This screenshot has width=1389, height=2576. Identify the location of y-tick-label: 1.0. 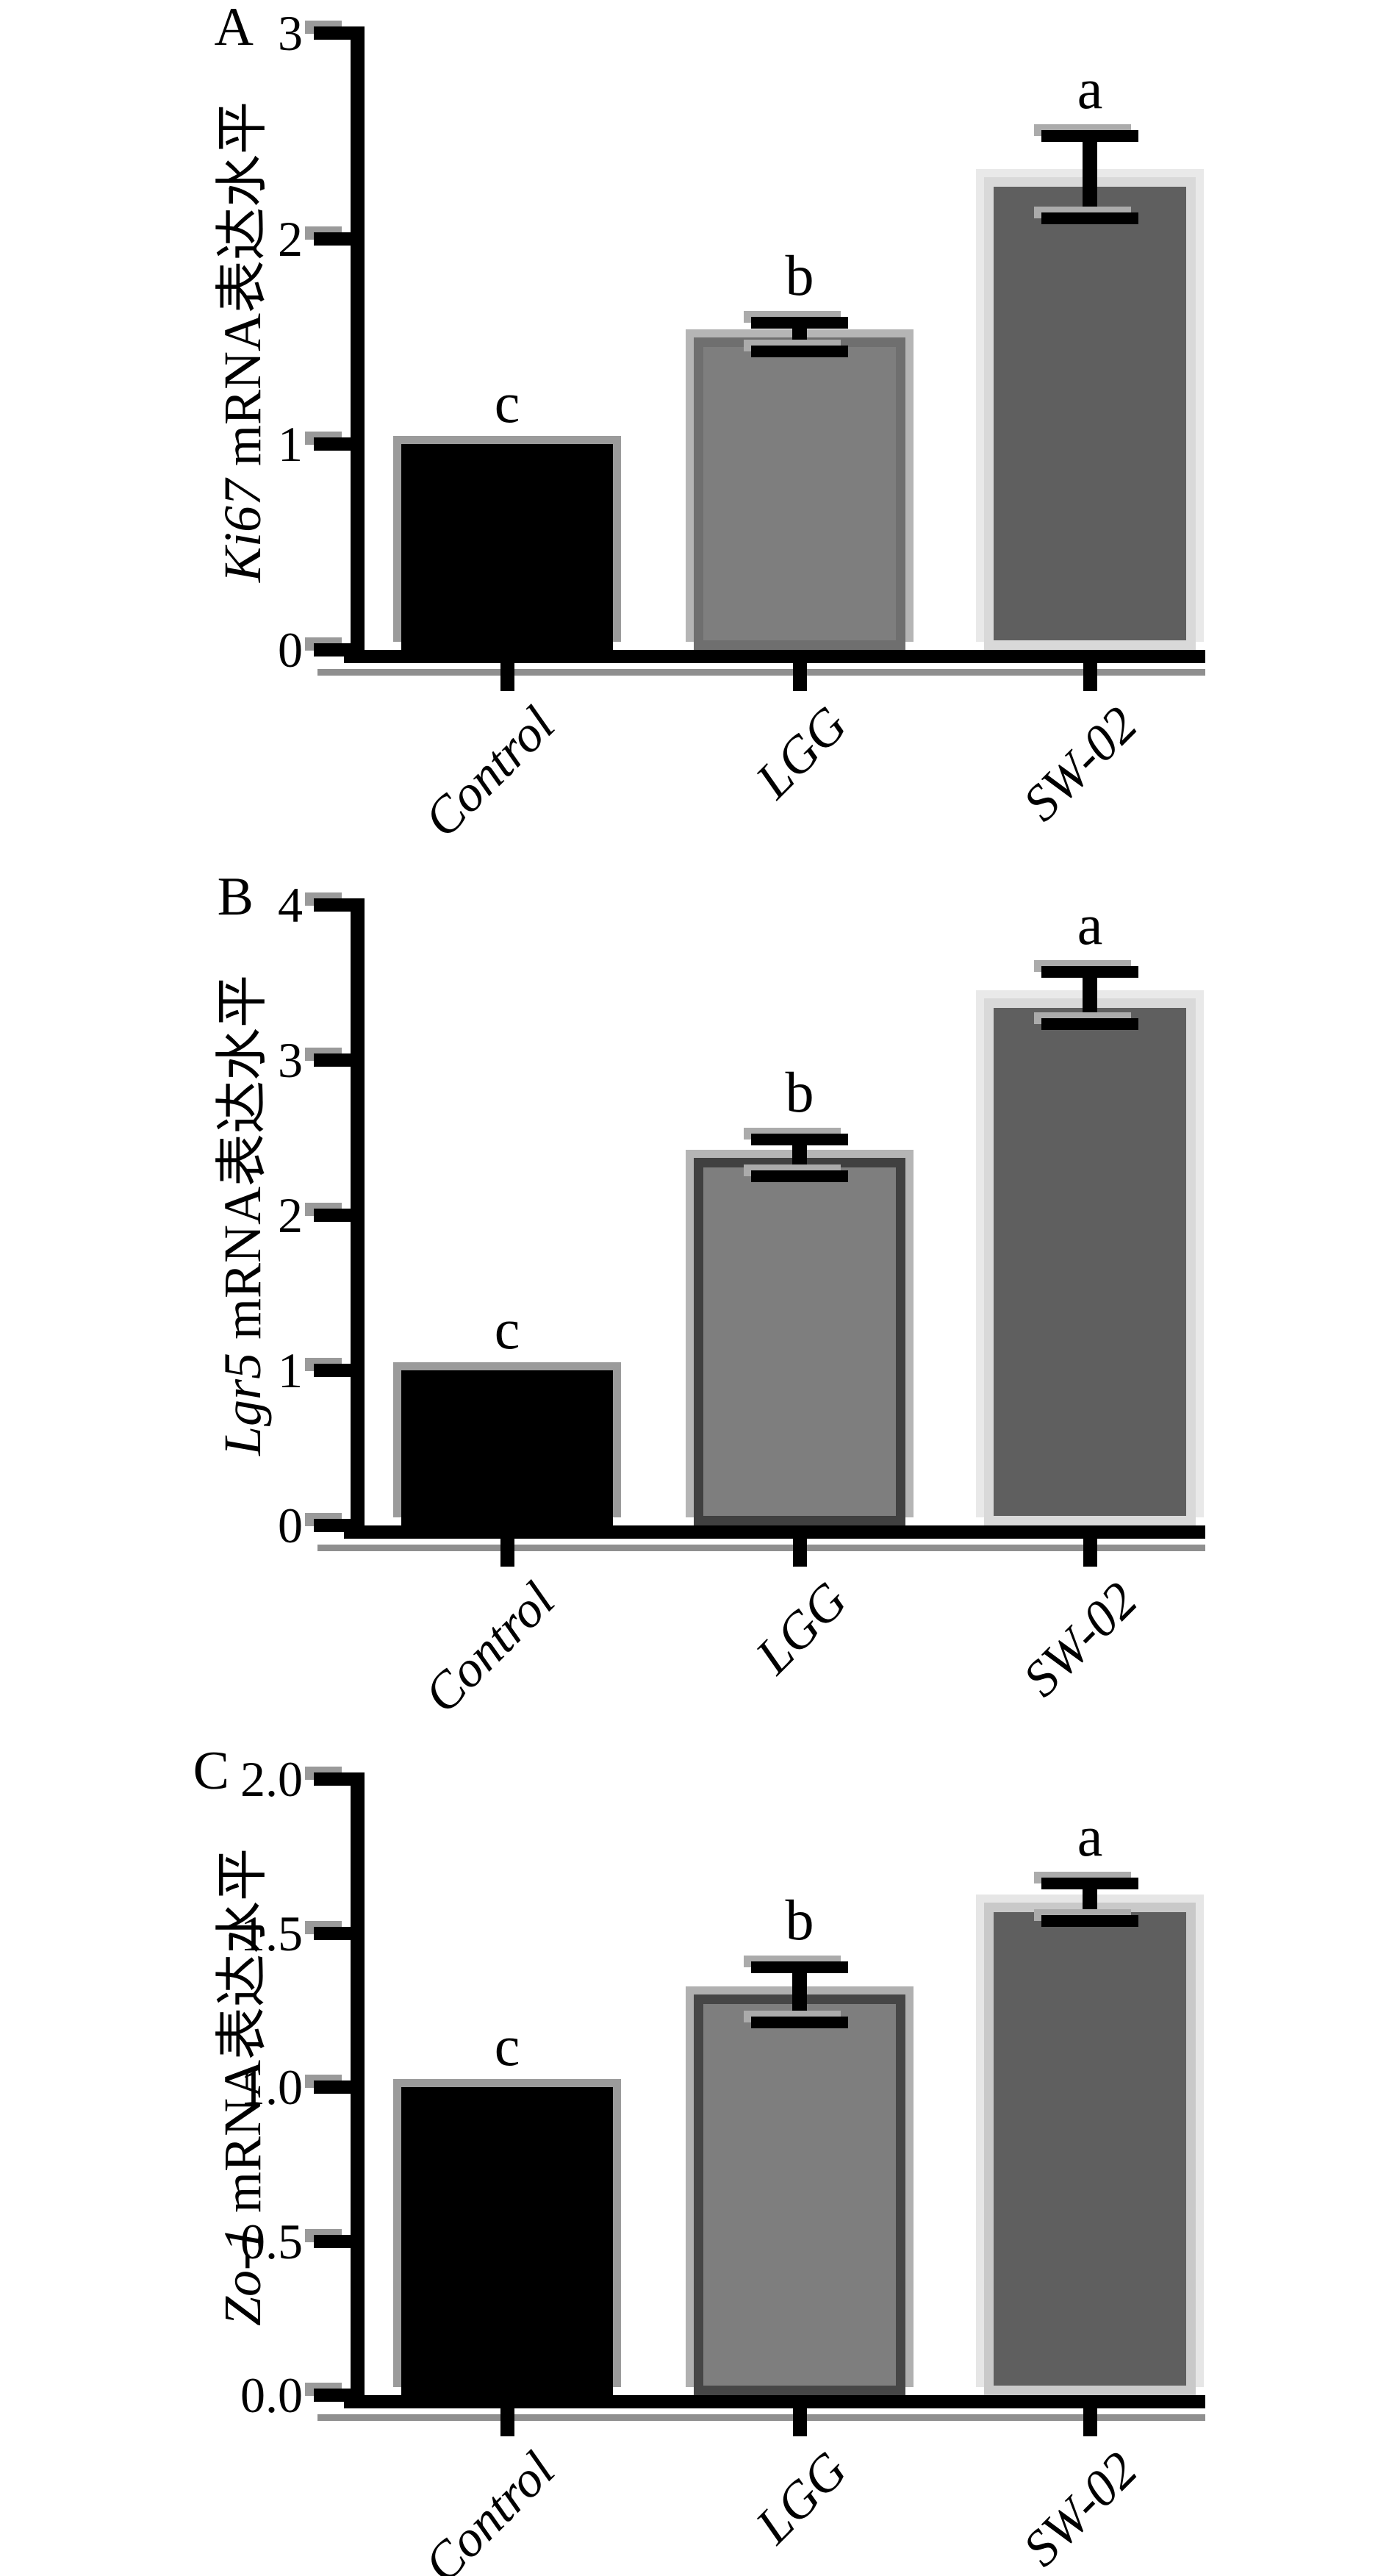
(271, 2087).